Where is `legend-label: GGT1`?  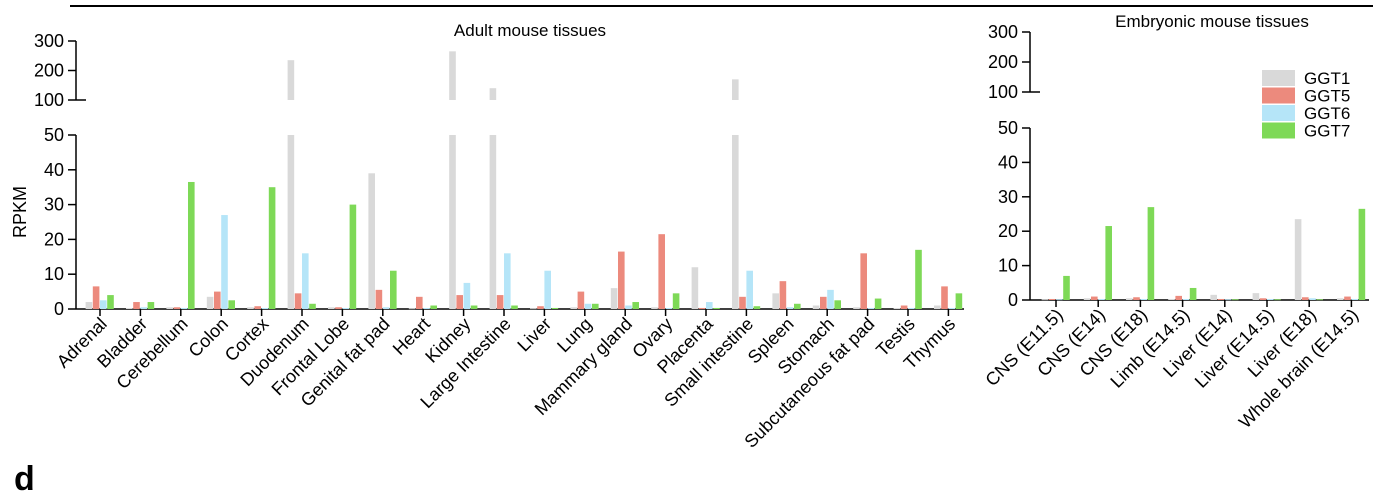
legend-label: GGT1 is located at coordinates (1327, 78).